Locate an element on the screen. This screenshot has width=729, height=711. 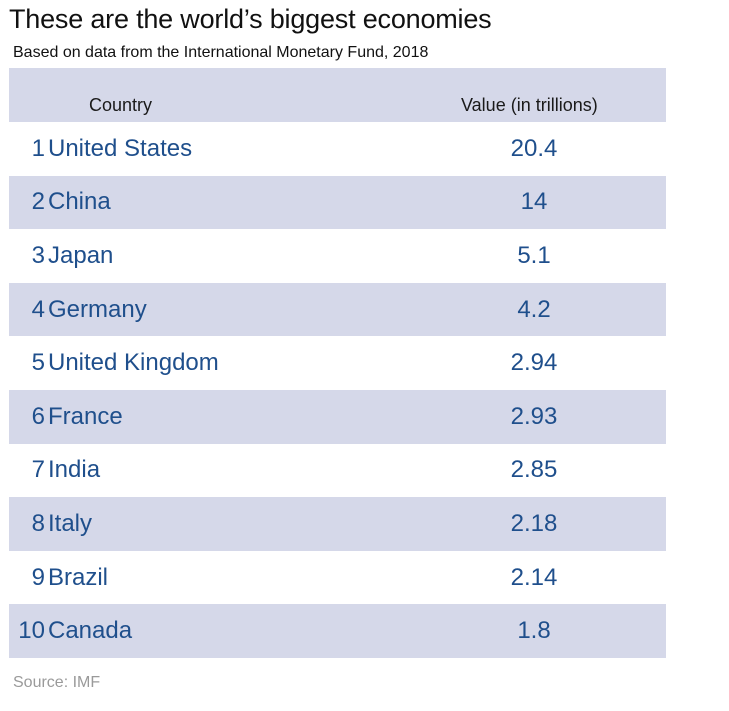
table-row: 5 United Kingdom 2.94 is located at coordinates (337, 363).